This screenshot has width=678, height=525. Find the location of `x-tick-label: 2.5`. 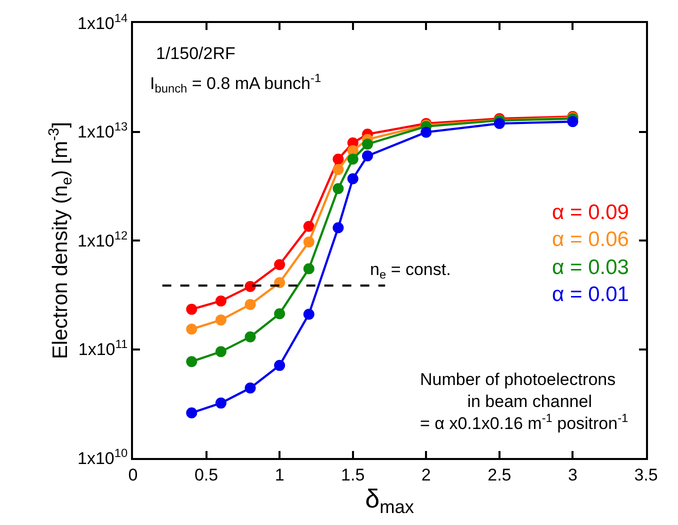

x-tick-label: 2.5 is located at coordinates (500, 474).